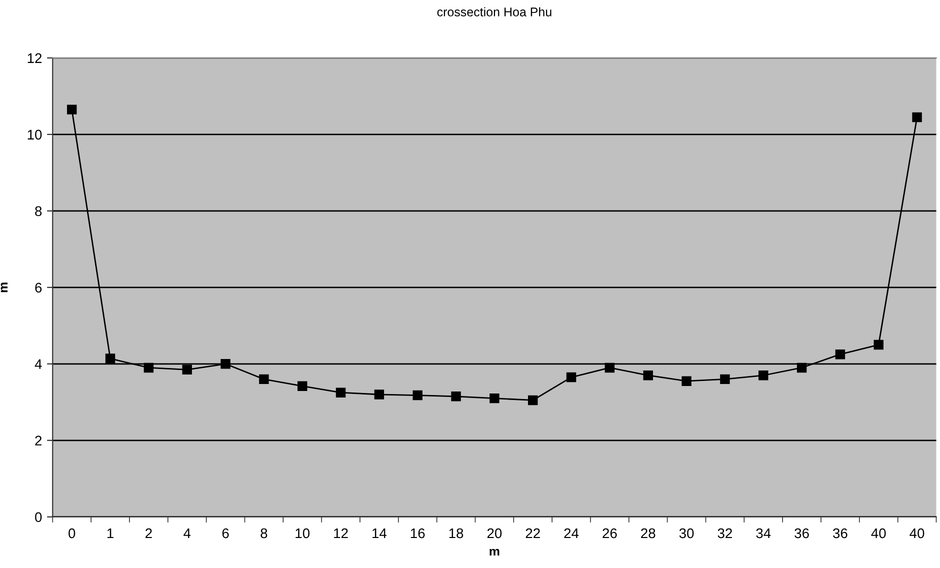 The width and height of the screenshot is (940, 568). What do you see at coordinates (38, 364) in the screenshot?
I see `y-tick-label: 4` at bounding box center [38, 364].